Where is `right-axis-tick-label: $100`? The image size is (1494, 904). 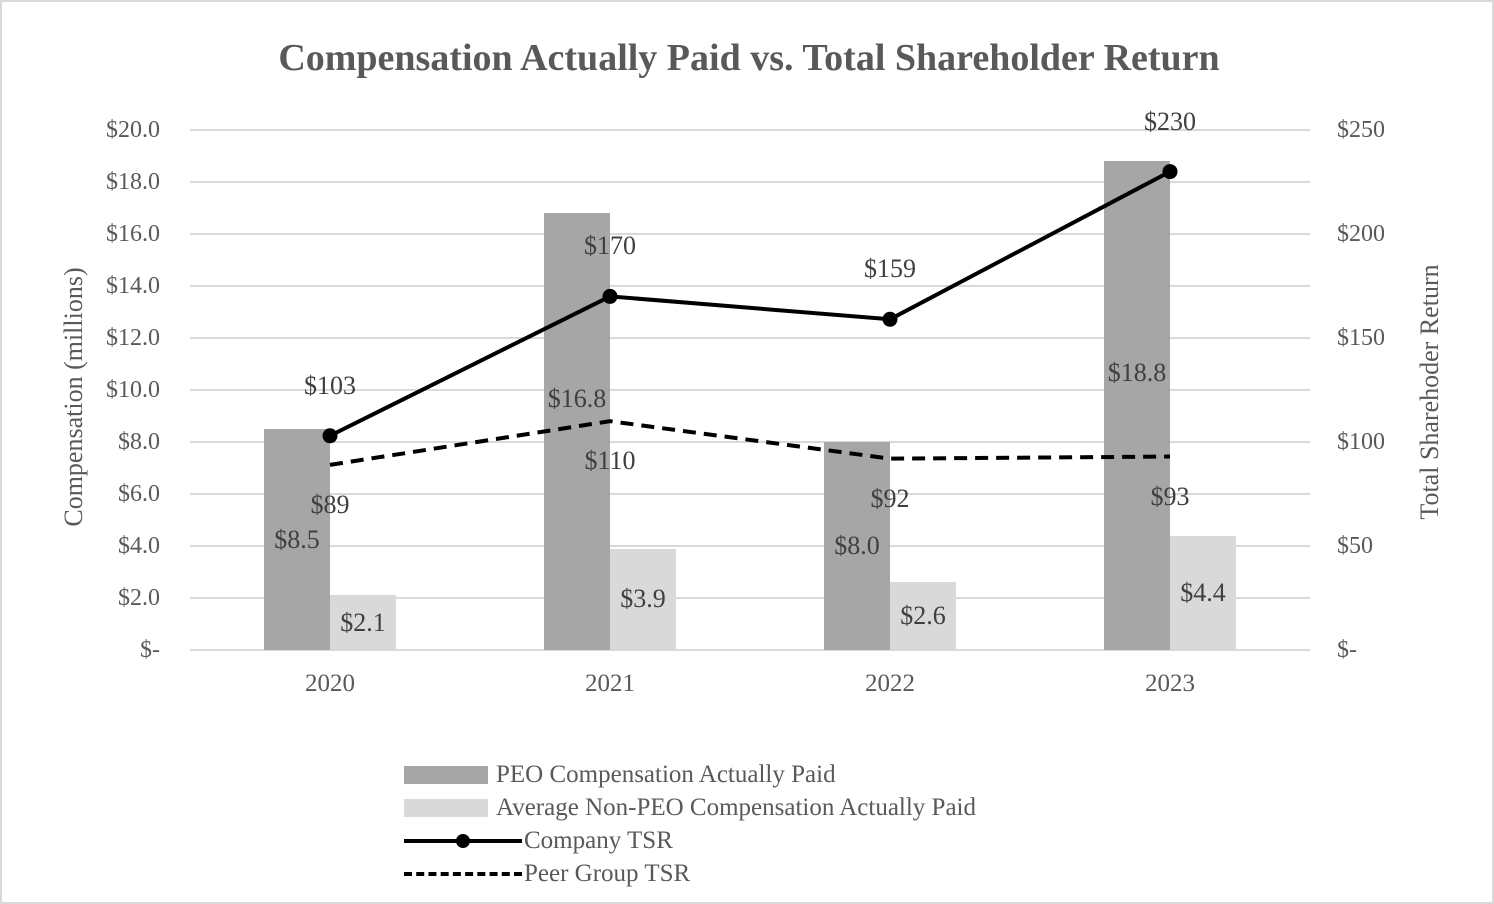 right-axis-tick-label: $100 is located at coordinates (1361, 442).